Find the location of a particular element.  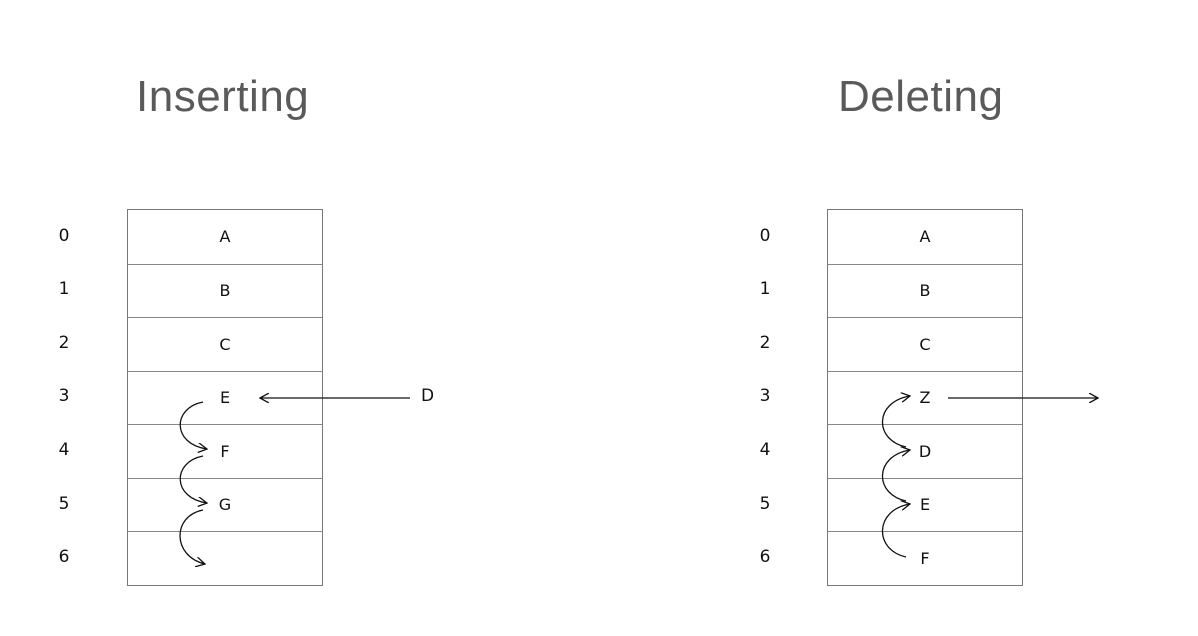

deleting-array: A B C Z D E F is located at coordinates (925, 397).